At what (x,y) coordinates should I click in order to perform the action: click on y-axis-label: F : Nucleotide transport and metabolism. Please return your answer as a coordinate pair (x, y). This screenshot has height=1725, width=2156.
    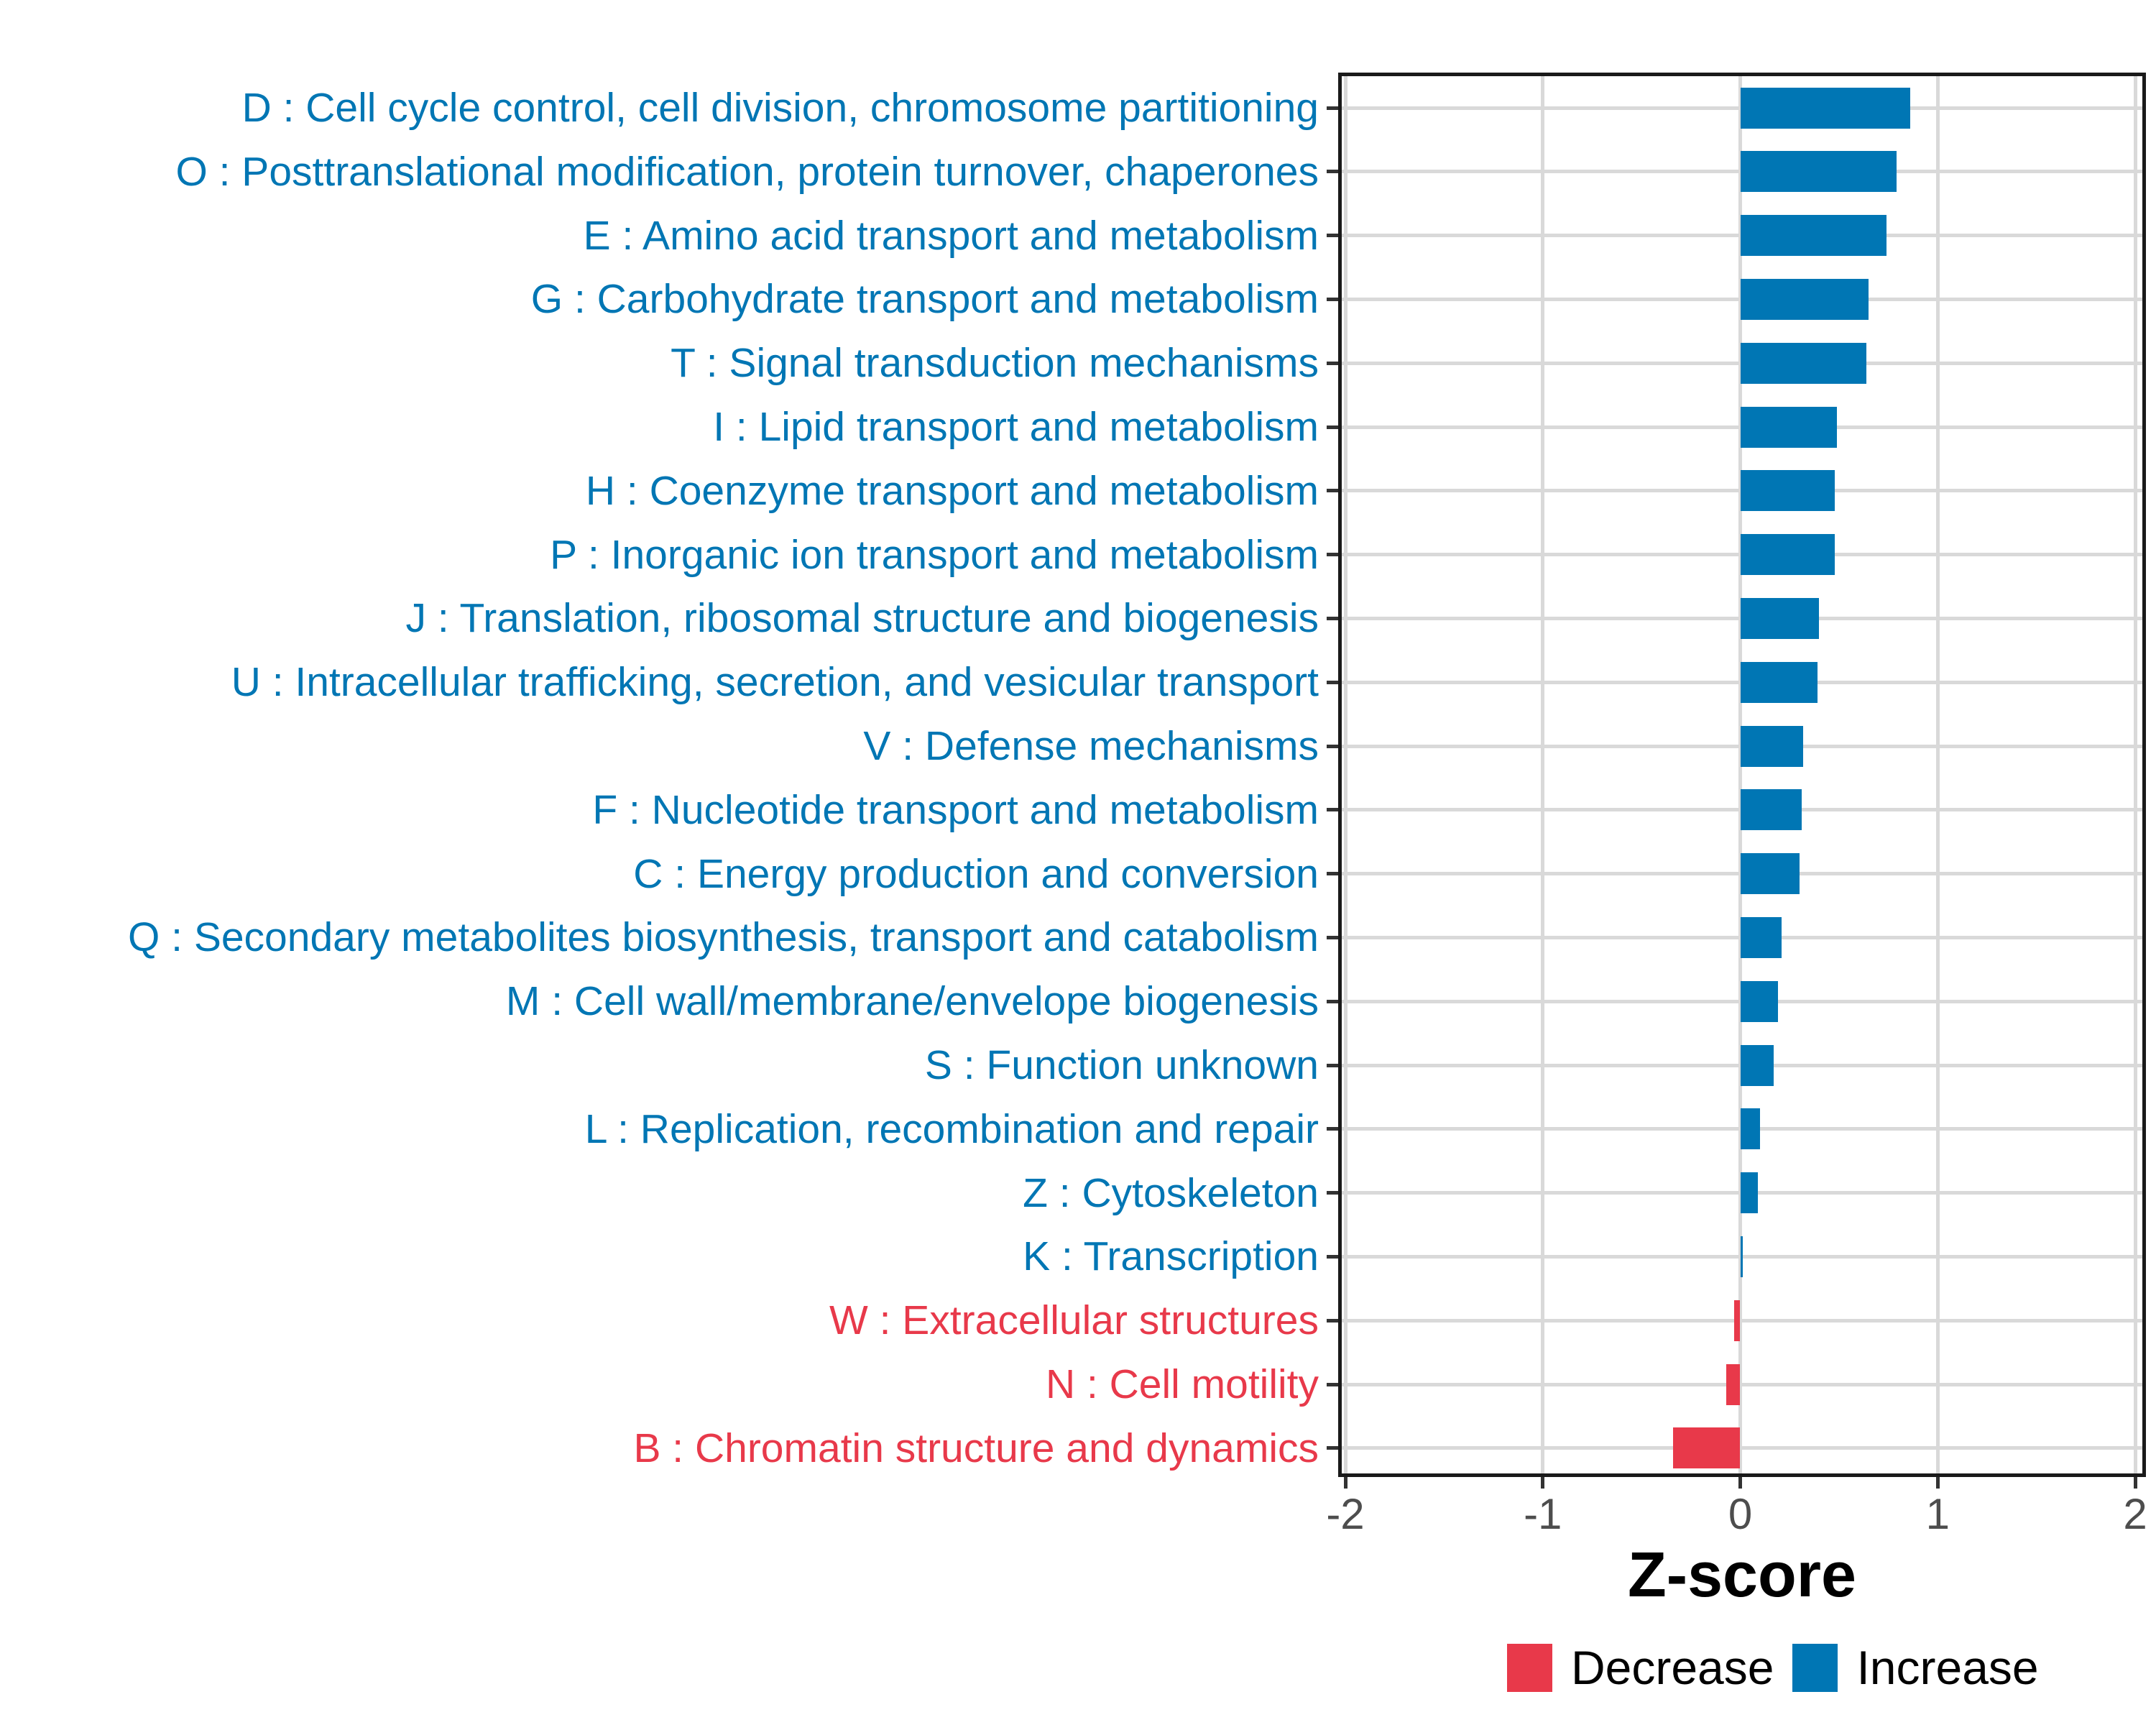
    Looking at the image, I should click on (955, 809).